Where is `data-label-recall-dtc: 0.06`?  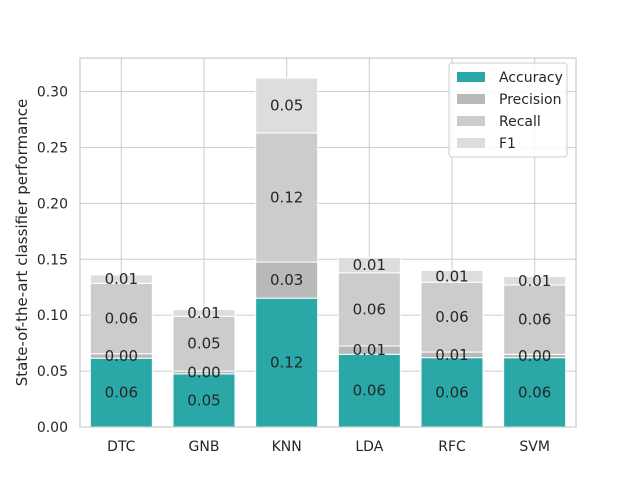
data-label-recall-dtc: 0.06 is located at coordinates (121, 319).